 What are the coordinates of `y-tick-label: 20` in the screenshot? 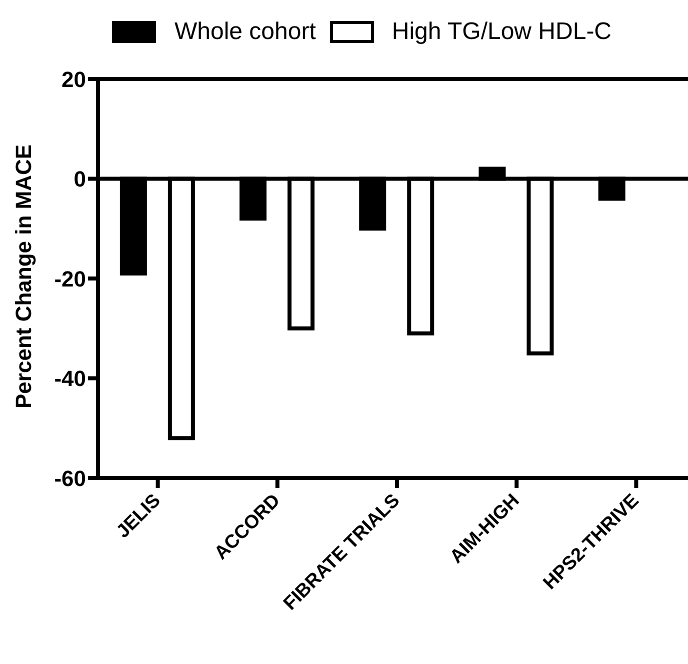 It's located at (74, 79).